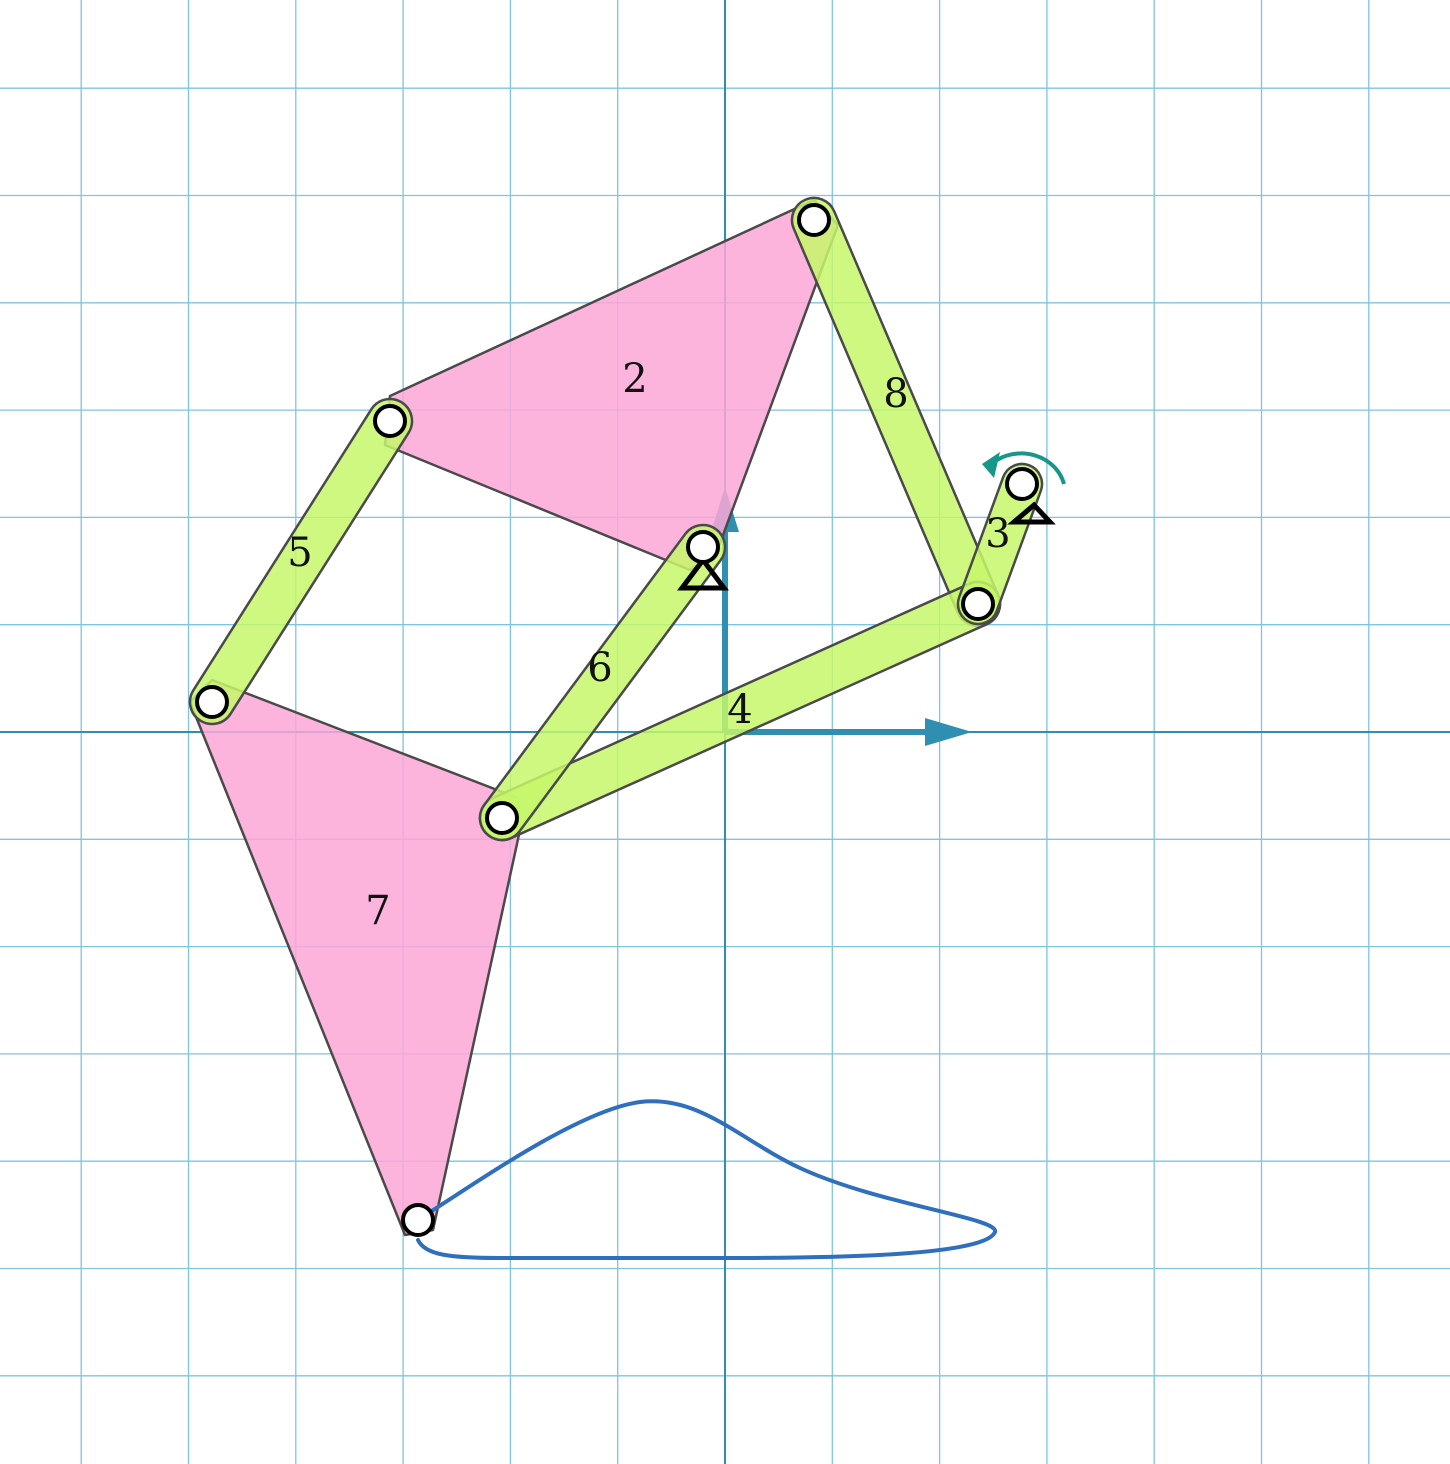 This screenshot has height=1464, width=1450. I want to click on link-6-bar, so click(602, 682).